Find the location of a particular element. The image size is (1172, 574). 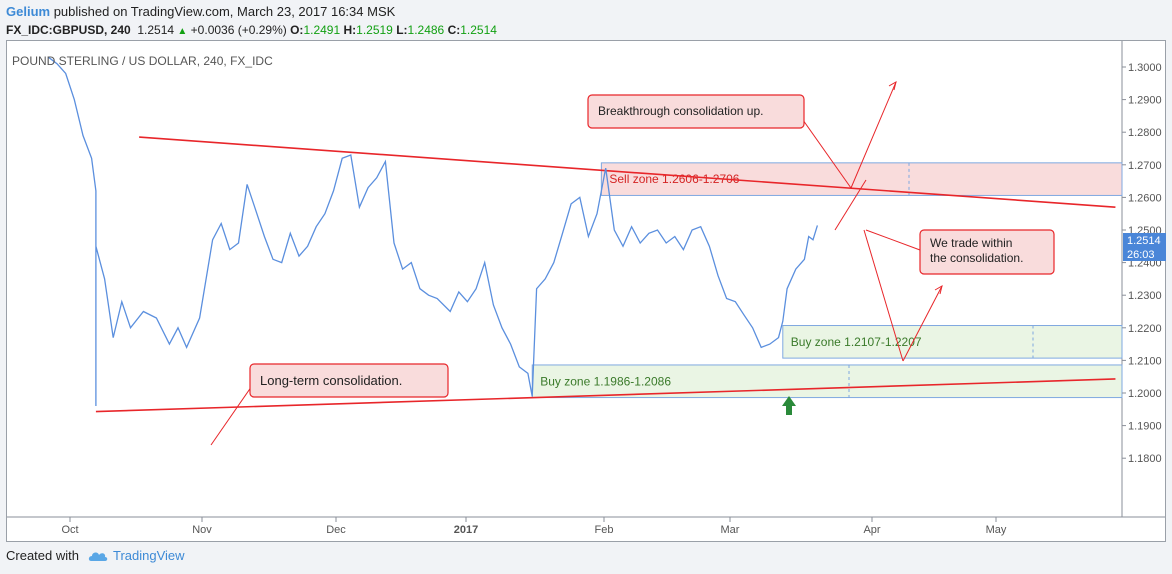

low-value: 1.2486 is located at coordinates (426, 30).